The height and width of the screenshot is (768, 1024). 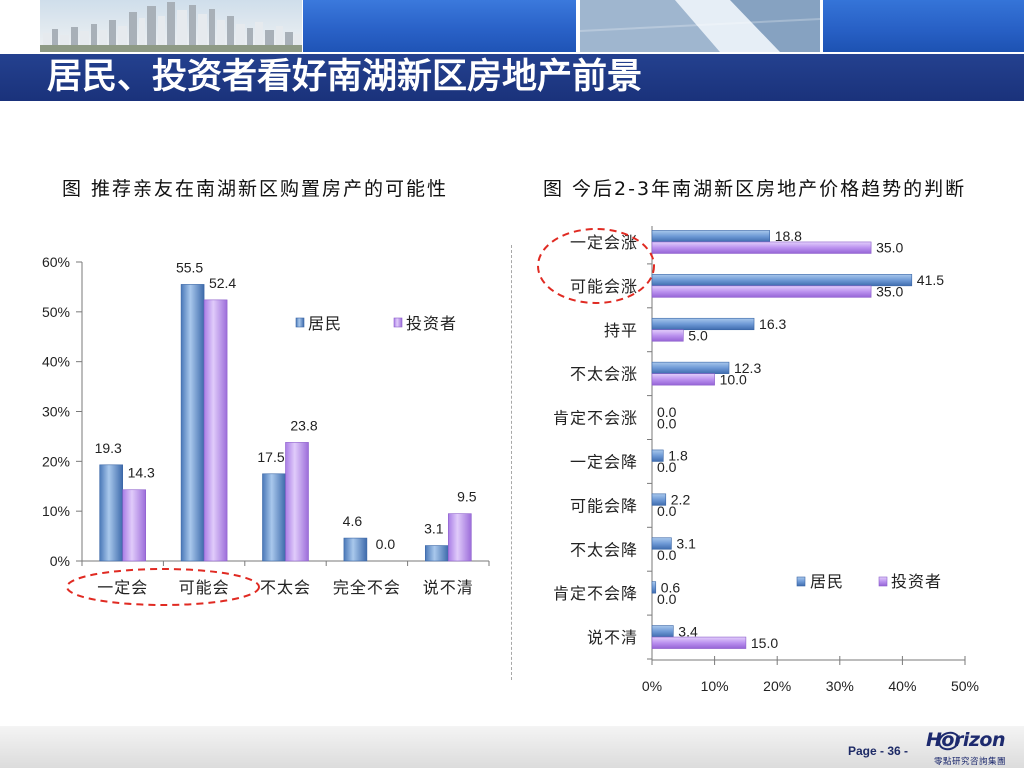 I want to click on logo-wordmark: Horizon, so click(x=965, y=740).